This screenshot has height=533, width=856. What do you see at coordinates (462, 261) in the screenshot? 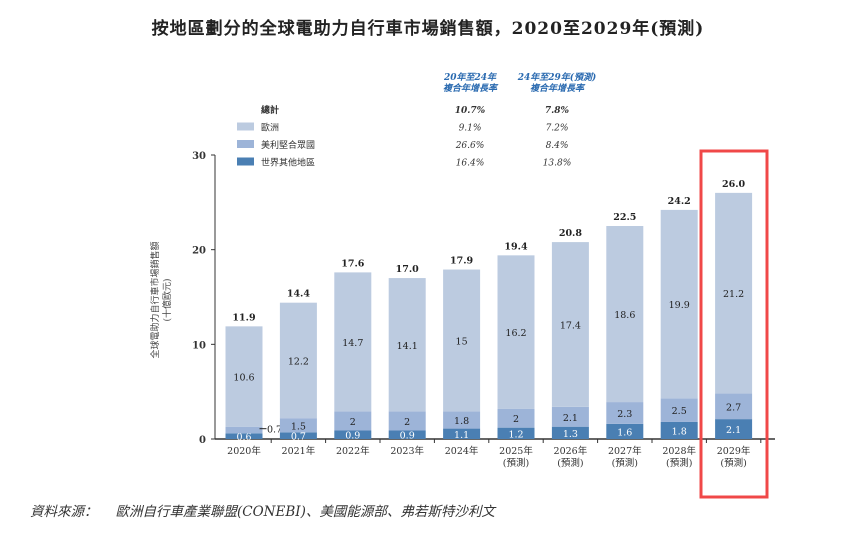
I see `total-label: 17.9` at bounding box center [462, 261].